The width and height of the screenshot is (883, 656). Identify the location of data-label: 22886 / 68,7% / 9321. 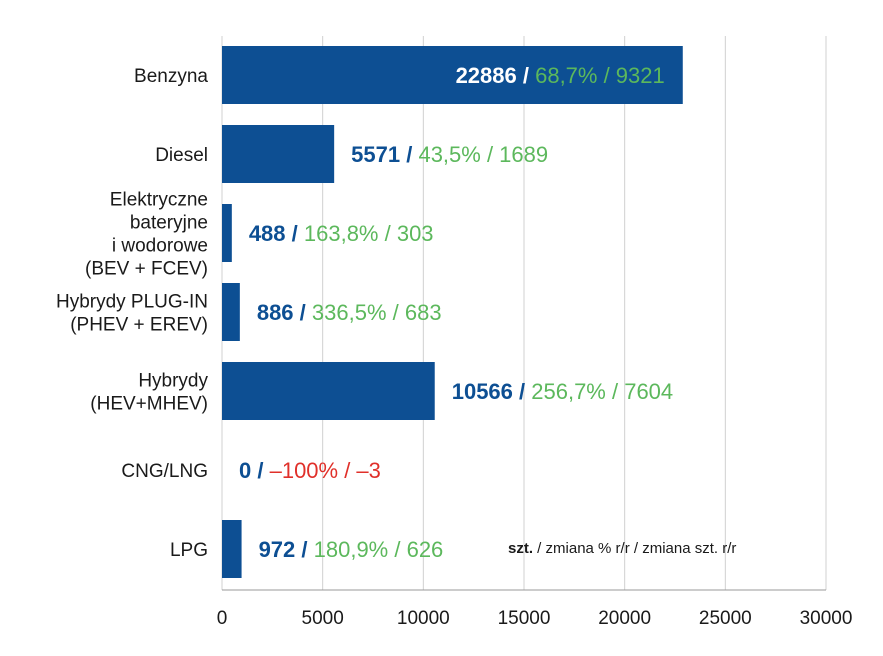
(560, 75).